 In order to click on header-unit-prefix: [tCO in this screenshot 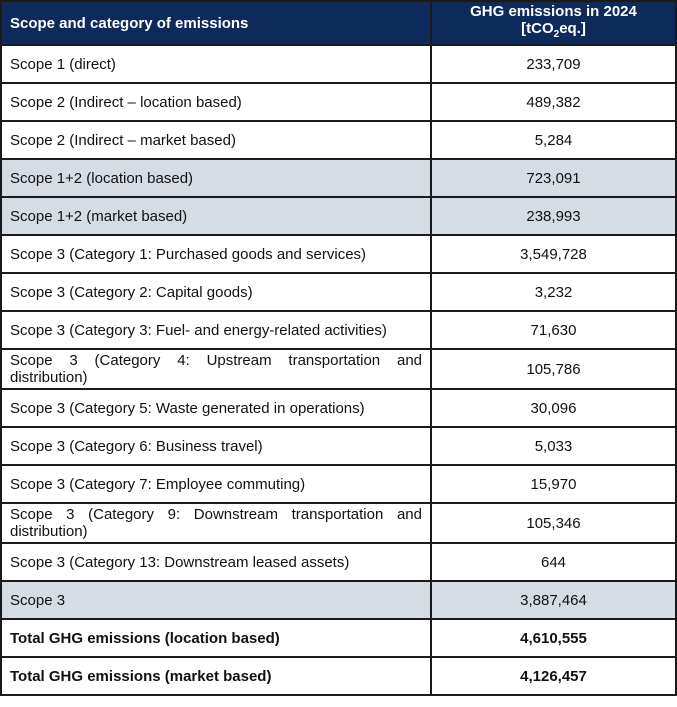, I will do `click(537, 28)`.